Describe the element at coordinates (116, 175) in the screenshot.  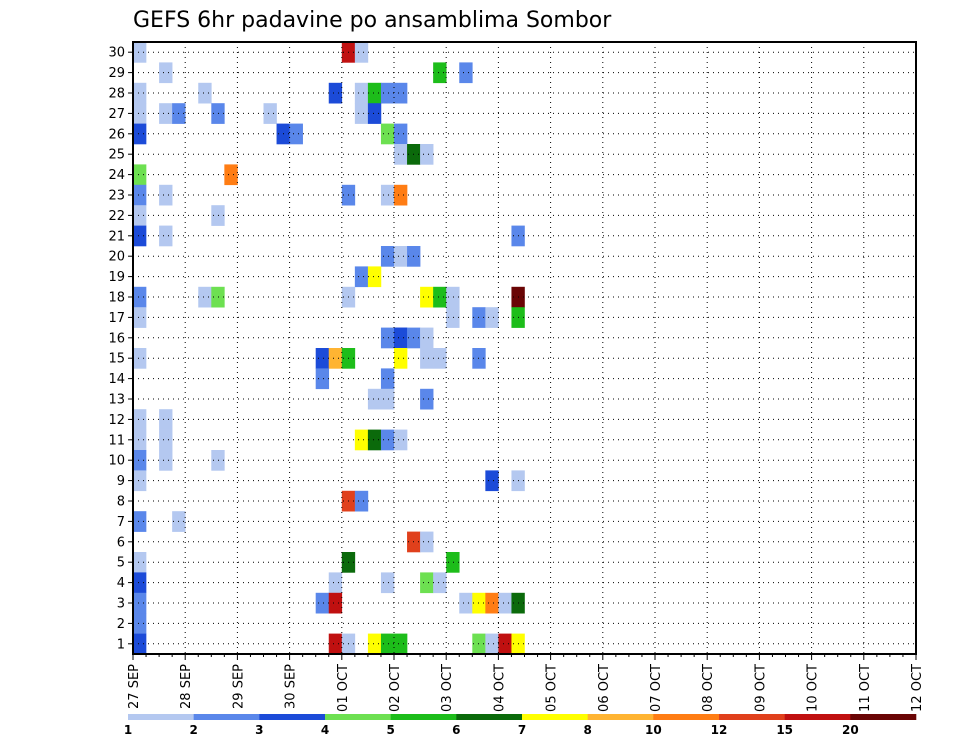
I see `y-tick-label: 24` at that location.